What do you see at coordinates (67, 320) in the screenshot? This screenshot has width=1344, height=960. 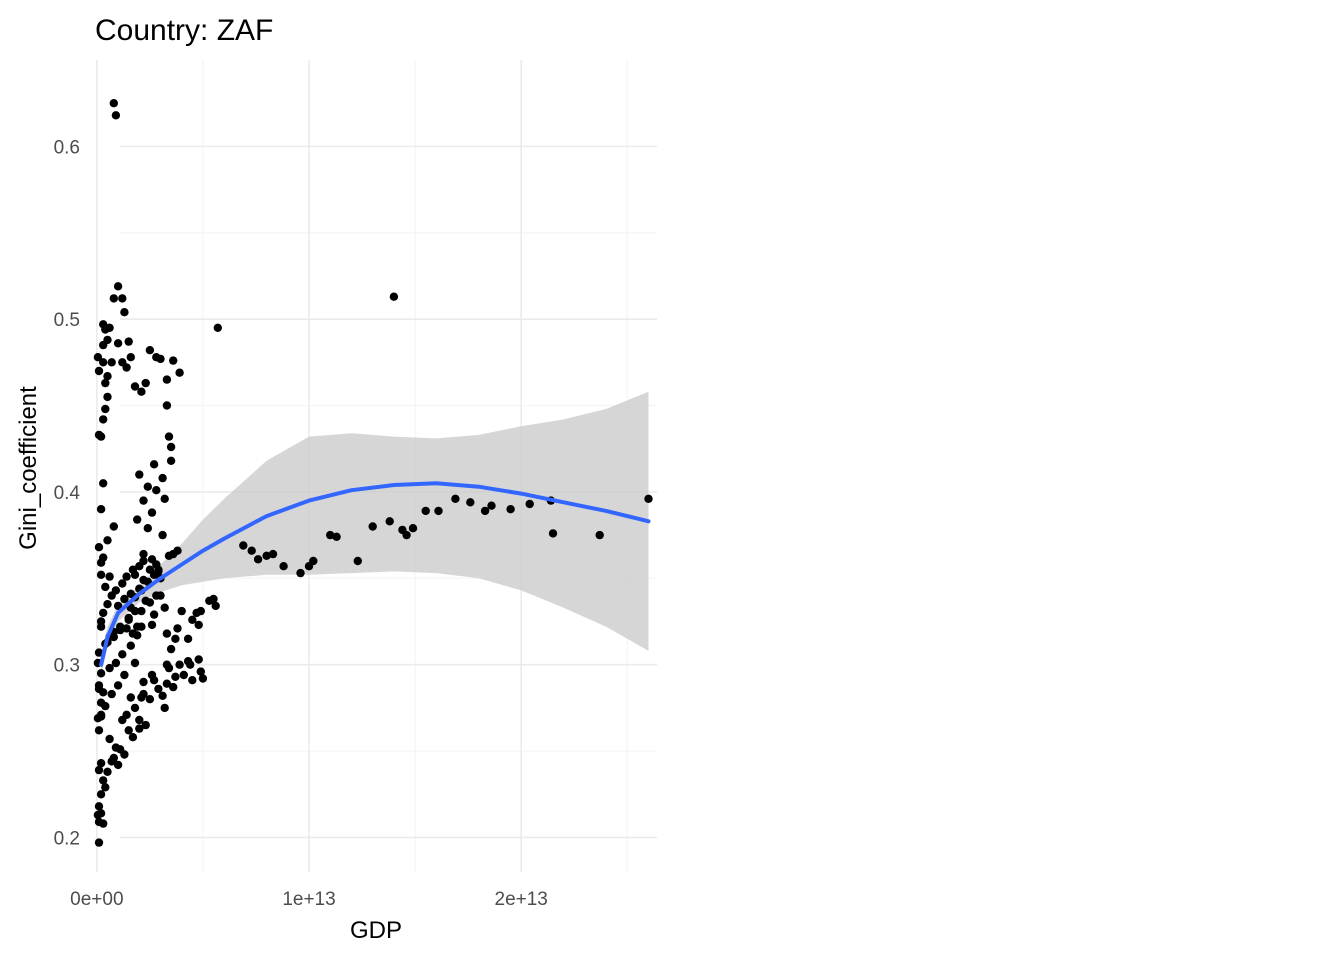 I see `y-tick-label: 0.5` at bounding box center [67, 320].